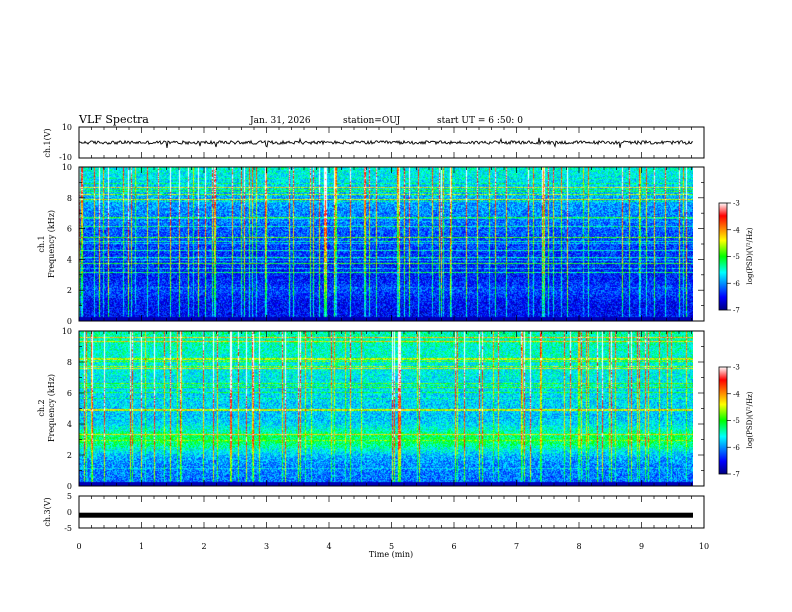 The height and width of the screenshot is (612, 792). What do you see at coordinates (69, 512) in the screenshot?
I see `ch3-ytick-mid: 0` at bounding box center [69, 512].